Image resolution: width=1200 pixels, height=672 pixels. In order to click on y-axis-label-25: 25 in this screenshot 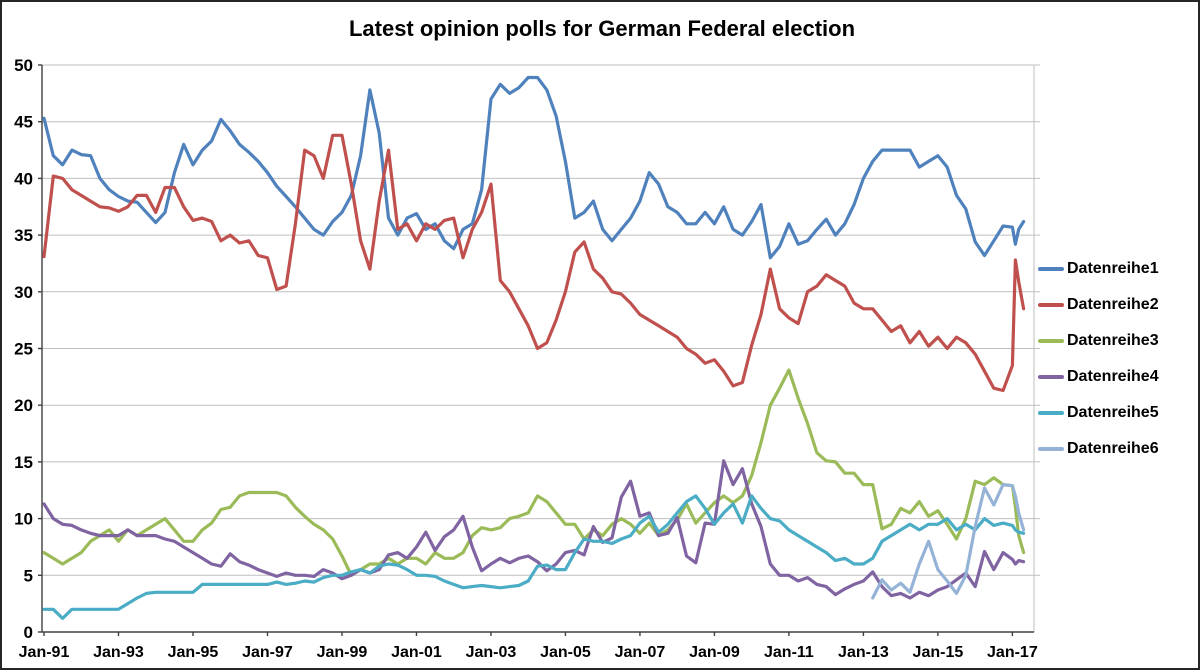, I will do `click(23, 349)`.